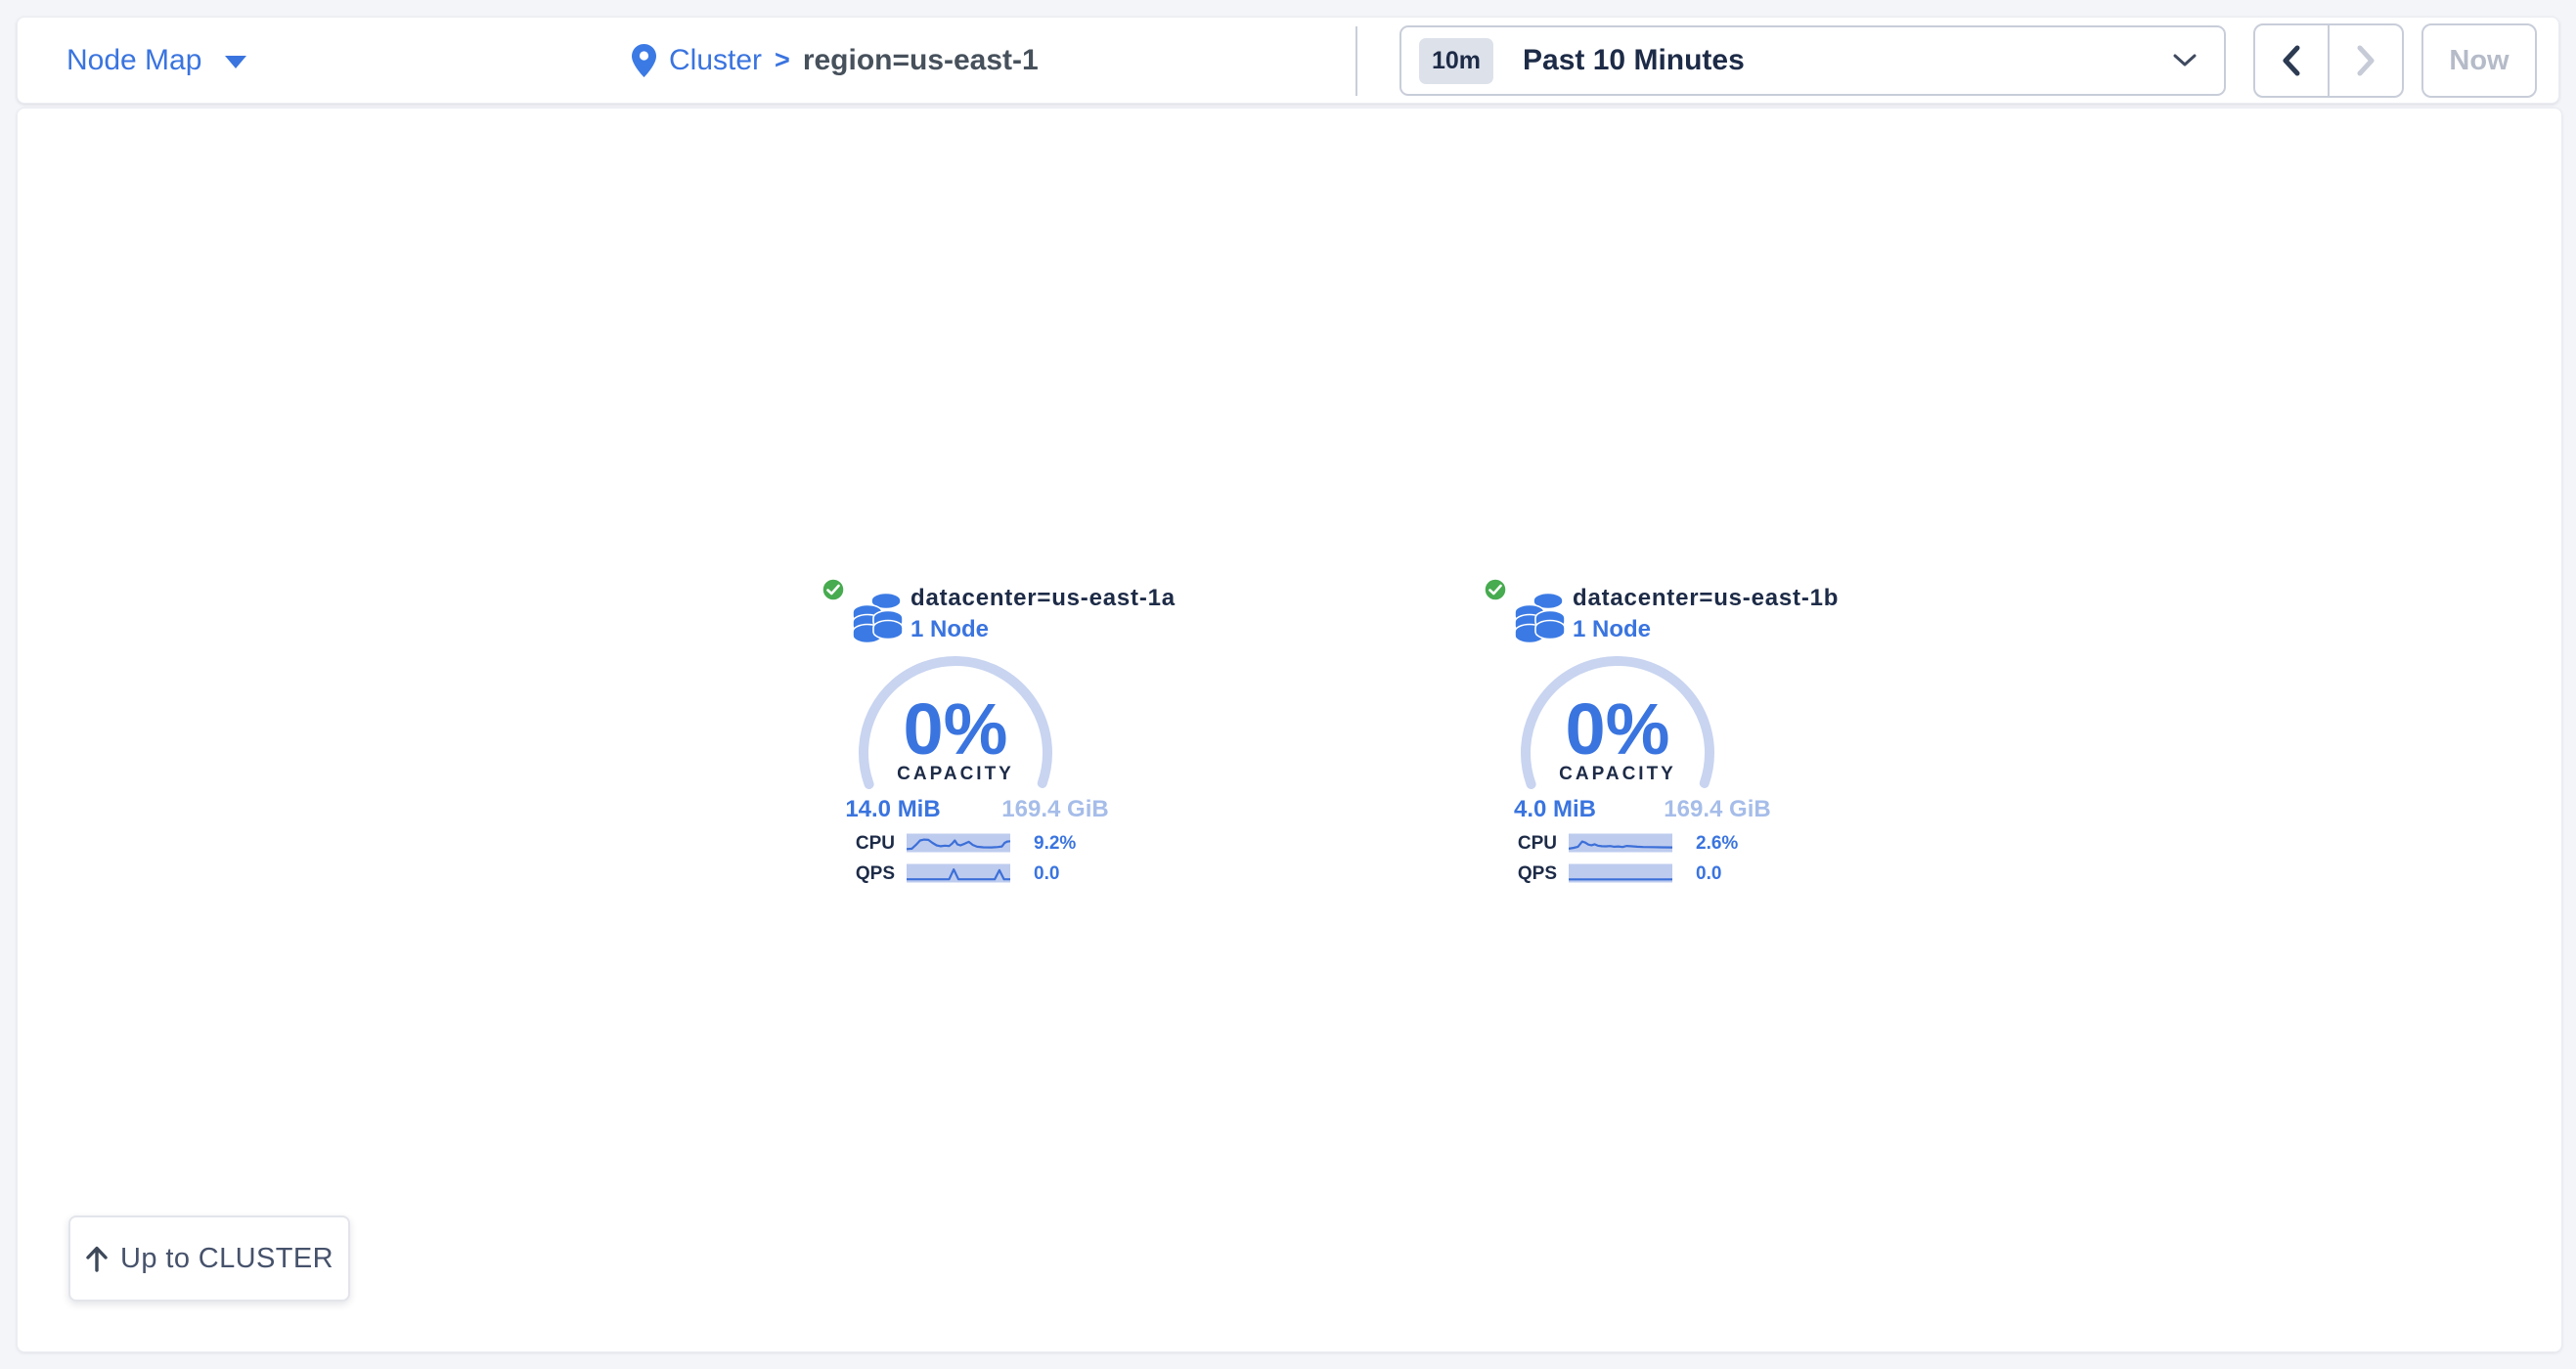 This screenshot has width=2576, height=1369. I want to click on time-next-button, so click(2366, 61).